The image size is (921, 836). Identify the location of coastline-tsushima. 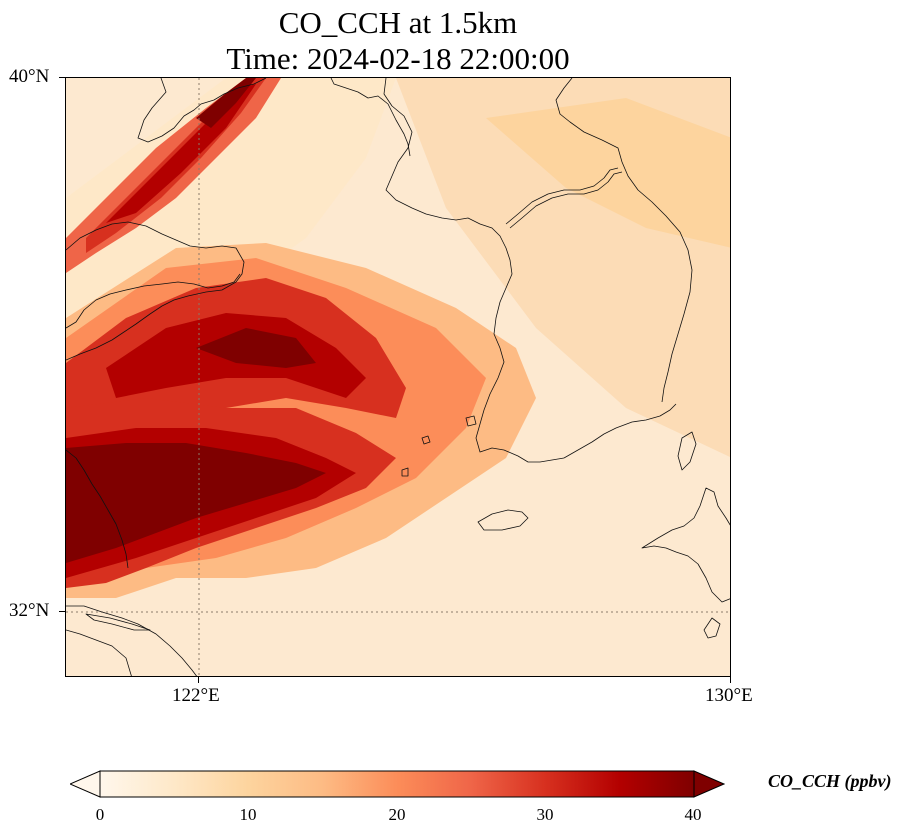
(687, 451).